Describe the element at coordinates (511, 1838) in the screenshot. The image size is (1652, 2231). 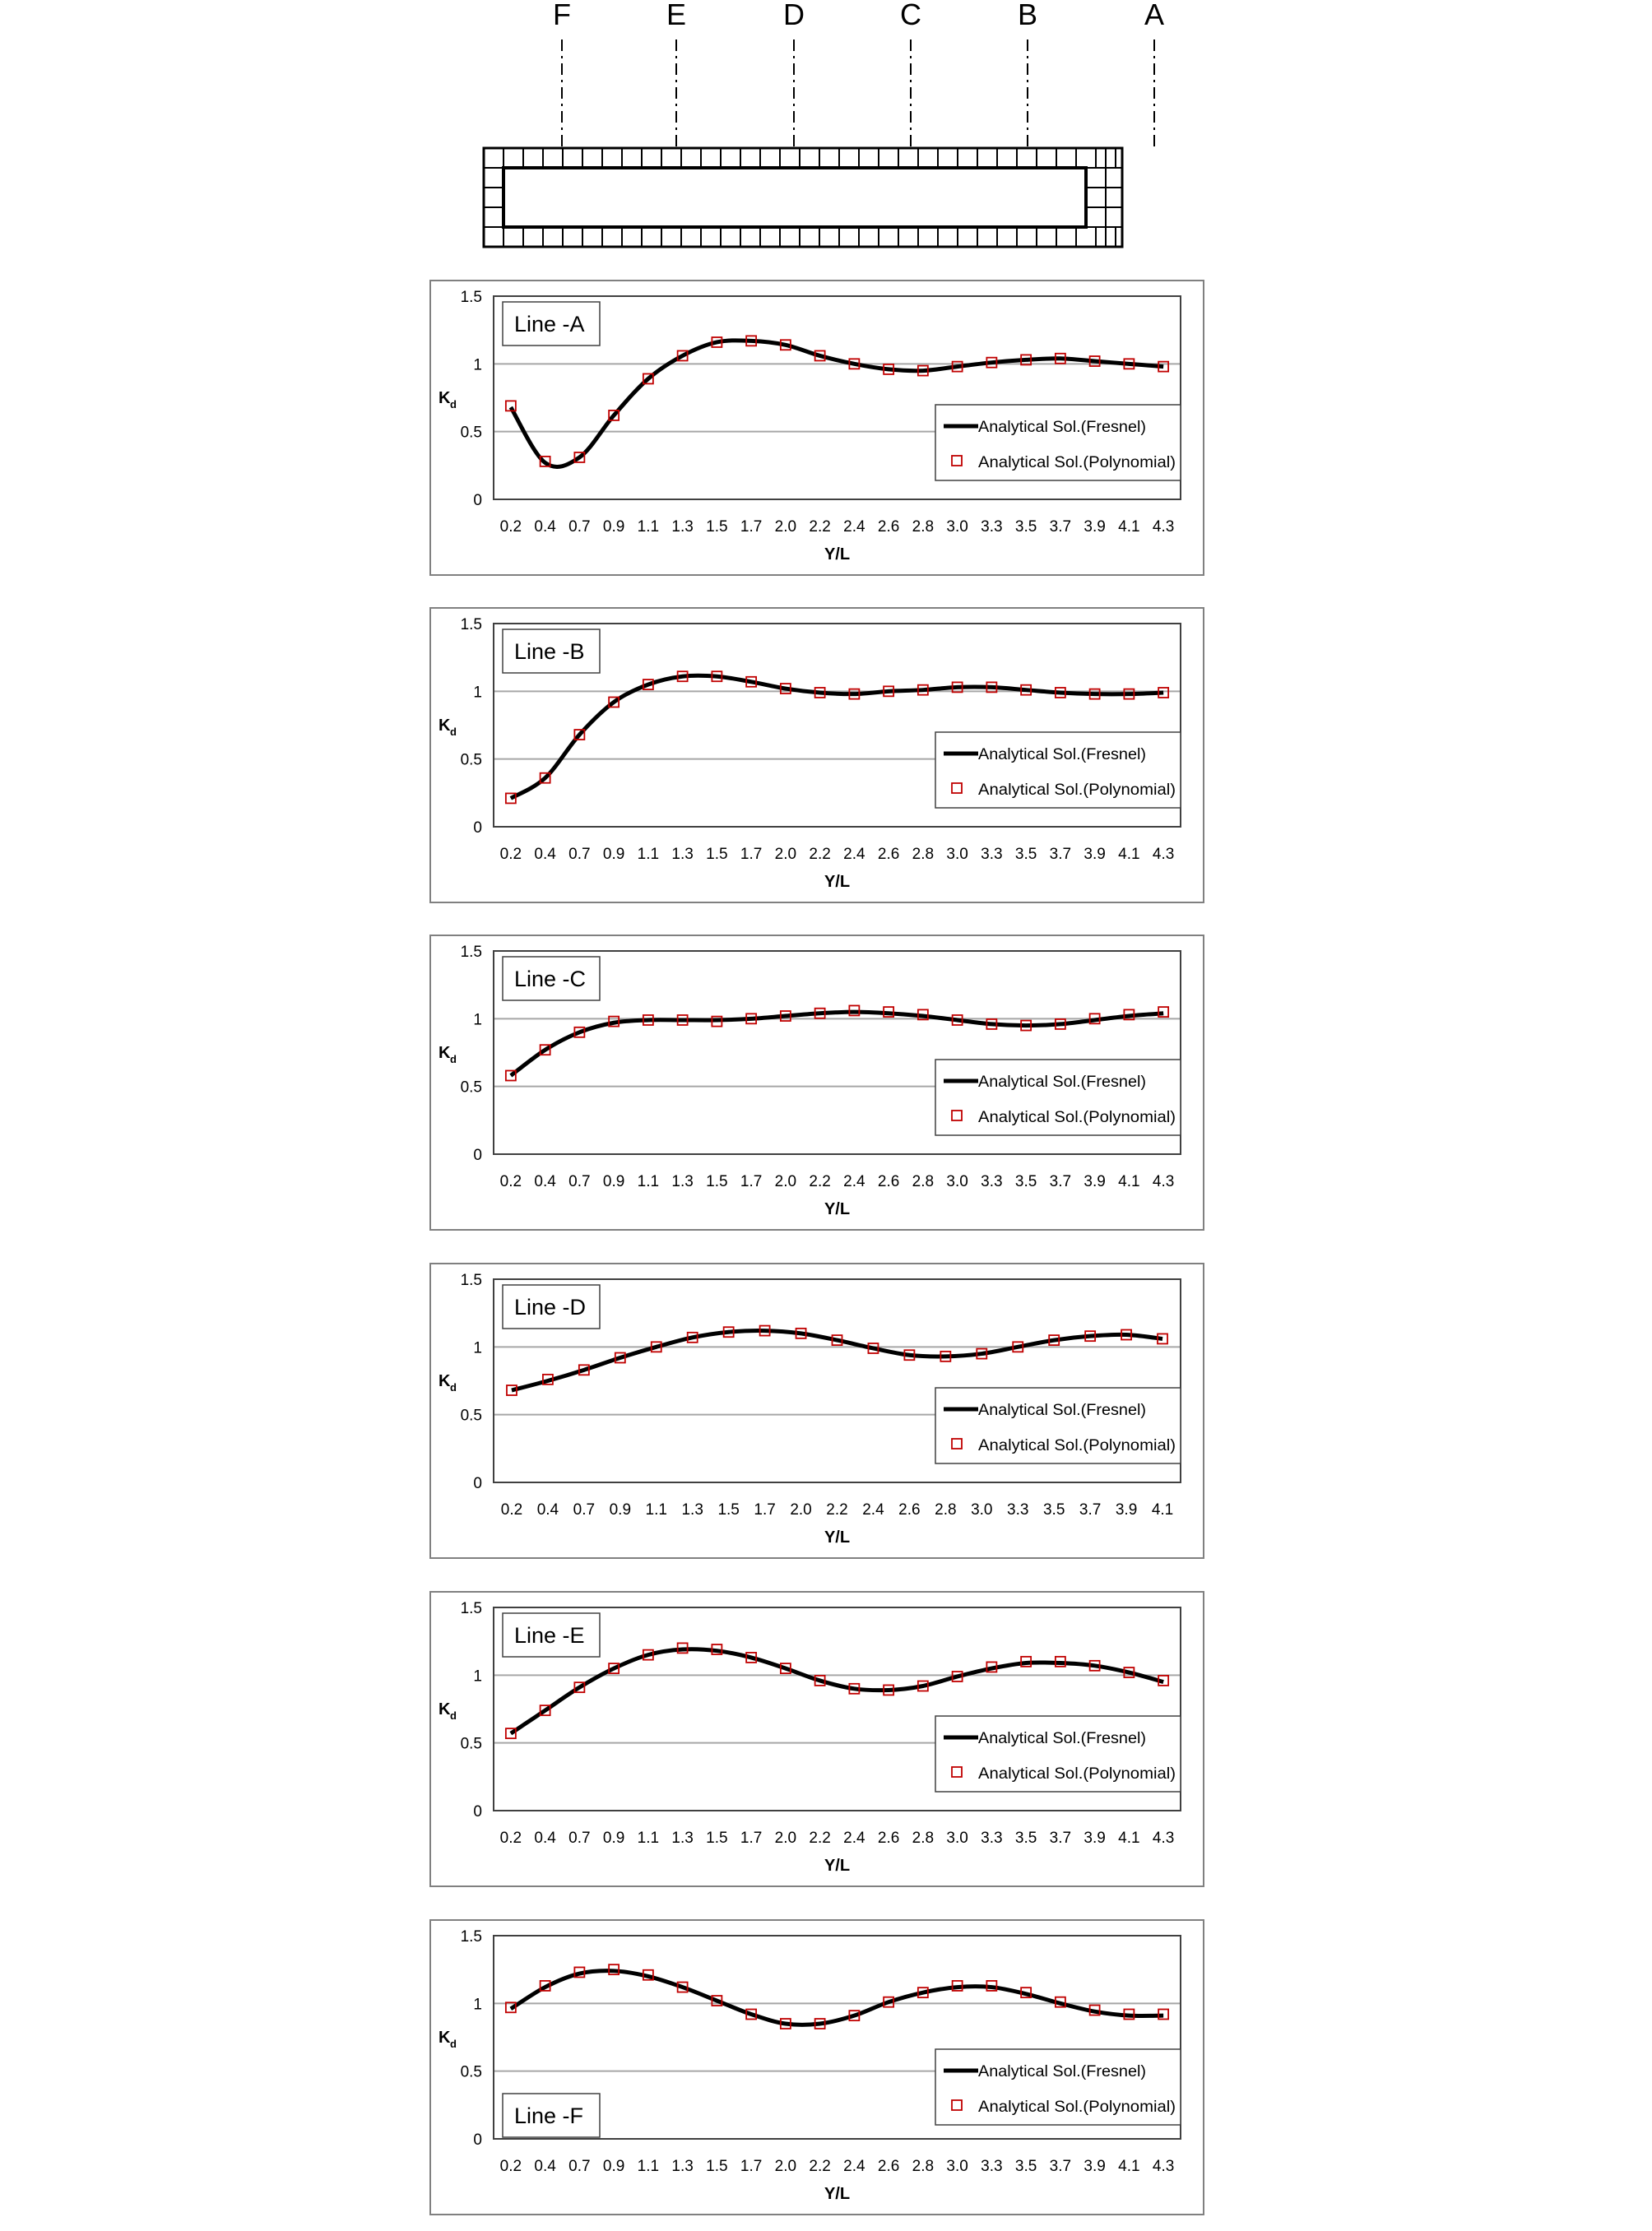
I see `x-tick-label: 0.2` at that location.